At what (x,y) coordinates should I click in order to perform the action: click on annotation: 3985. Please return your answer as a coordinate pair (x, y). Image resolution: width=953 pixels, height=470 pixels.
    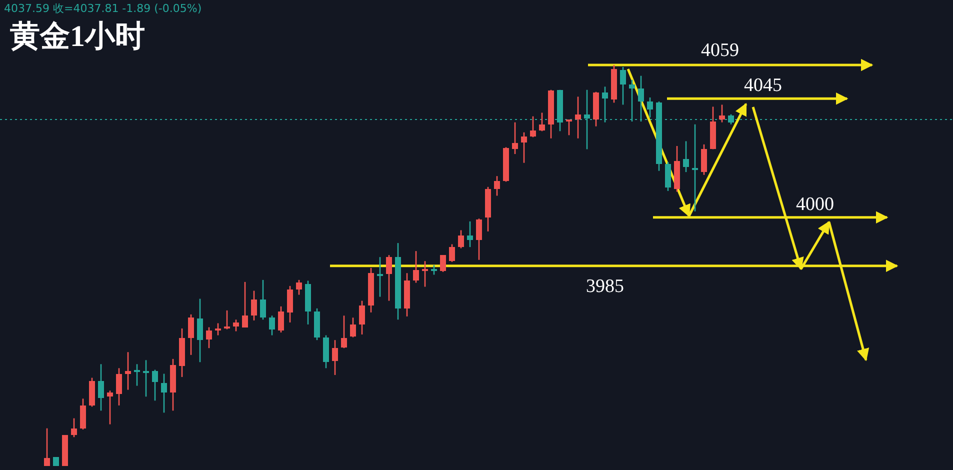
    Looking at the image, I should click on (605, 286).